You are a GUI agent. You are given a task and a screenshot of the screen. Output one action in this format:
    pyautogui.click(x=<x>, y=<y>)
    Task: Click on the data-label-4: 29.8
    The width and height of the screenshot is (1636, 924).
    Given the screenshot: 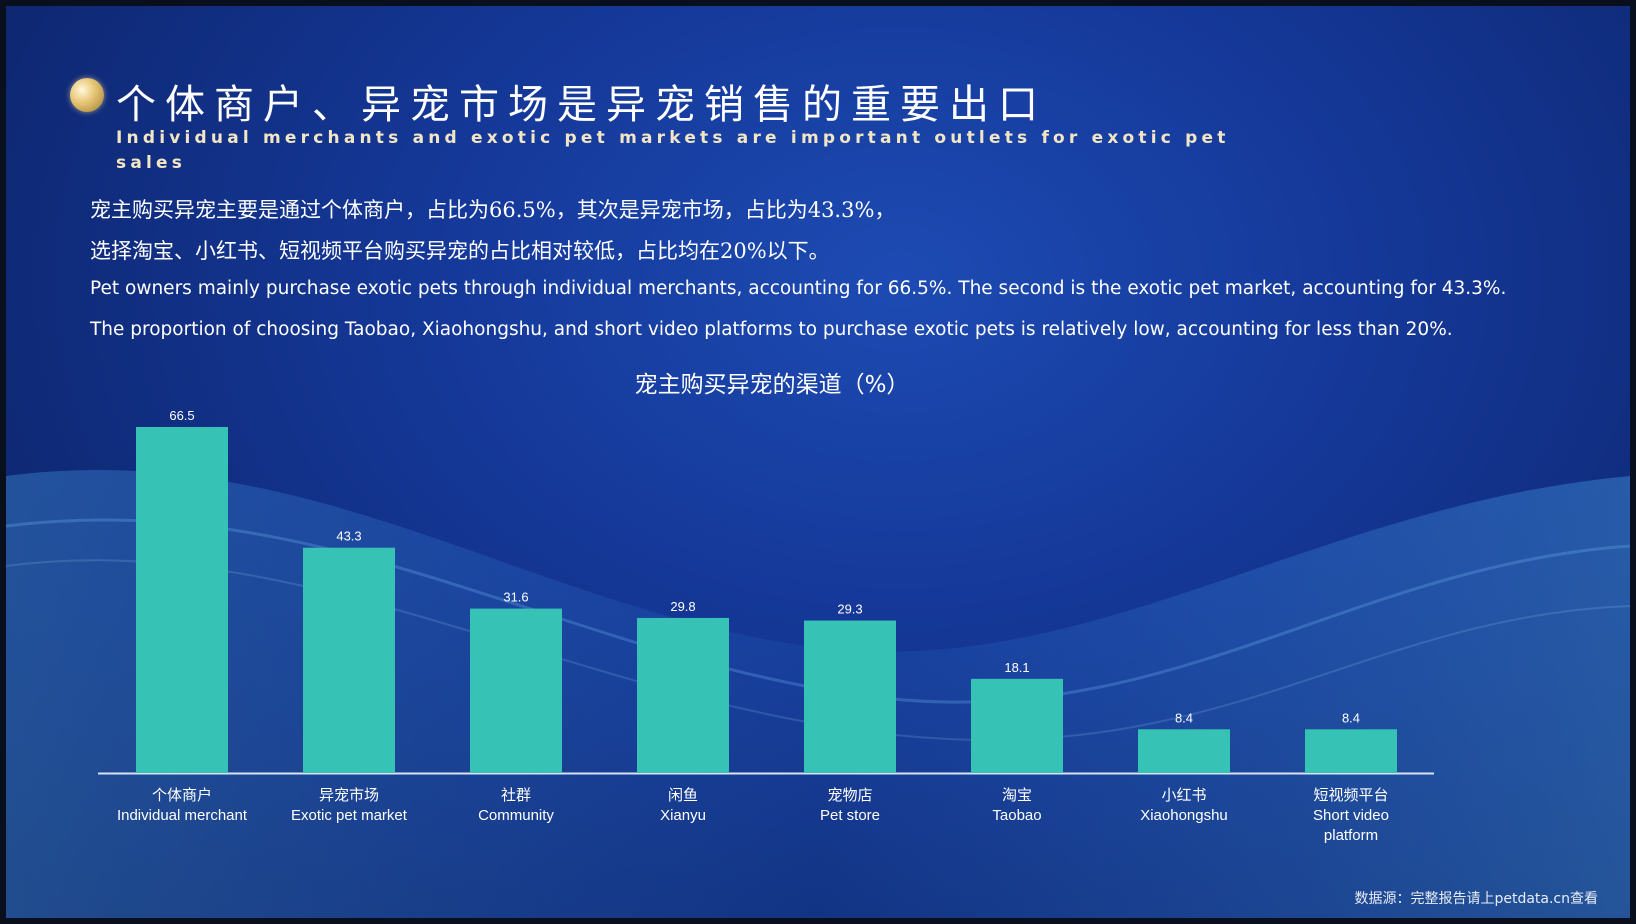 What is the action you would take?
    pyautogui.click(x=682, y=606)
    